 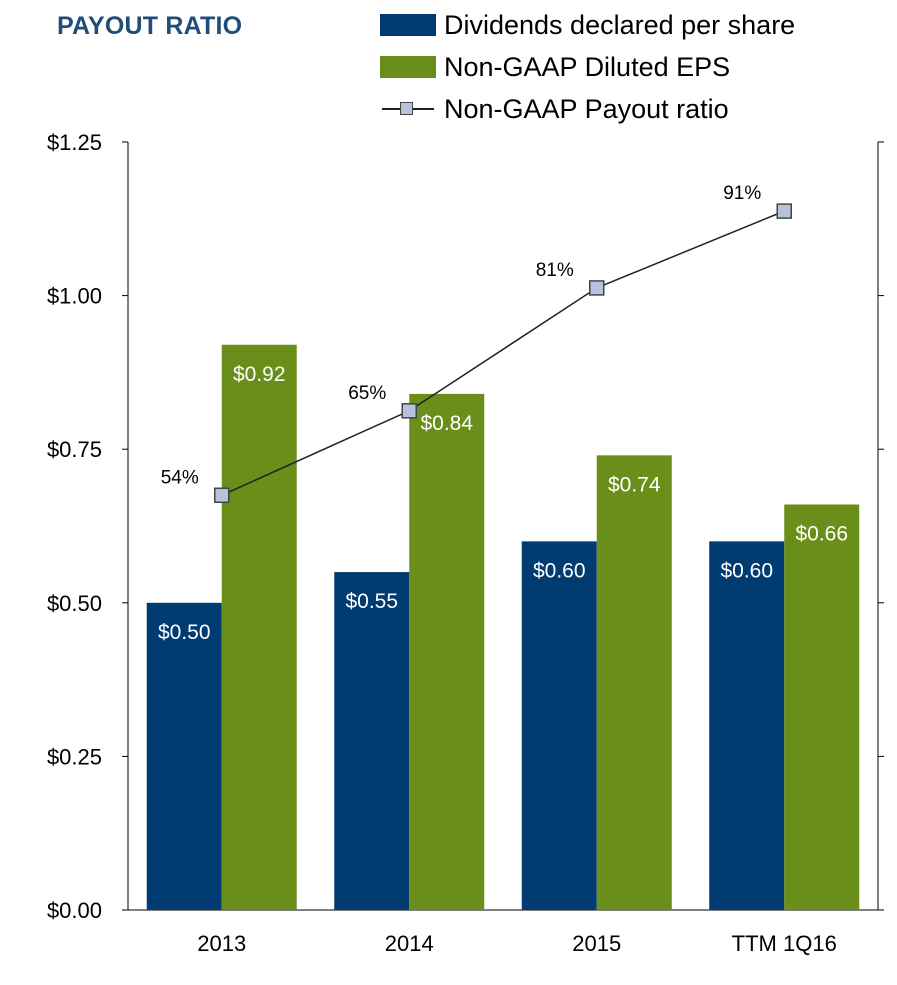 I want to click on legend-item-payout-ratio: Non-GAAP Payout ratio, so click(x=587, y=109).